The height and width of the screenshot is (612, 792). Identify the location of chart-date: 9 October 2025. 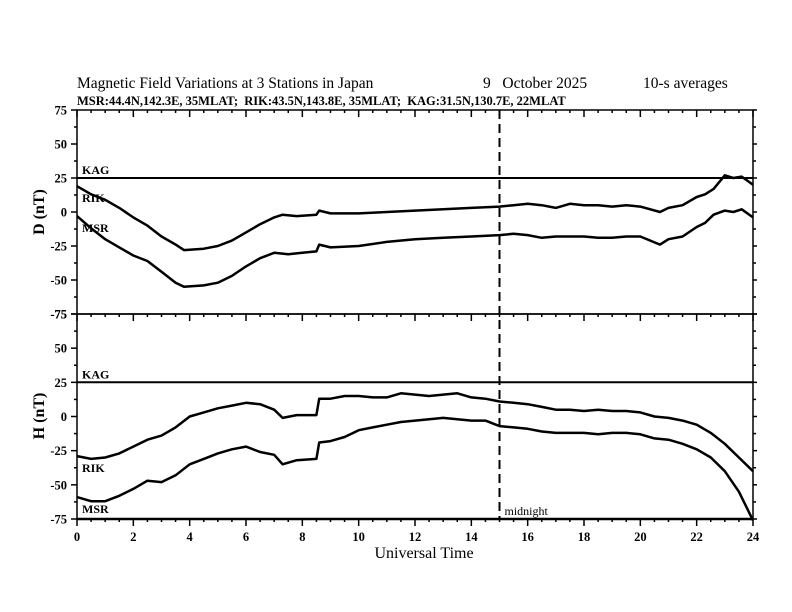
(535, 83).